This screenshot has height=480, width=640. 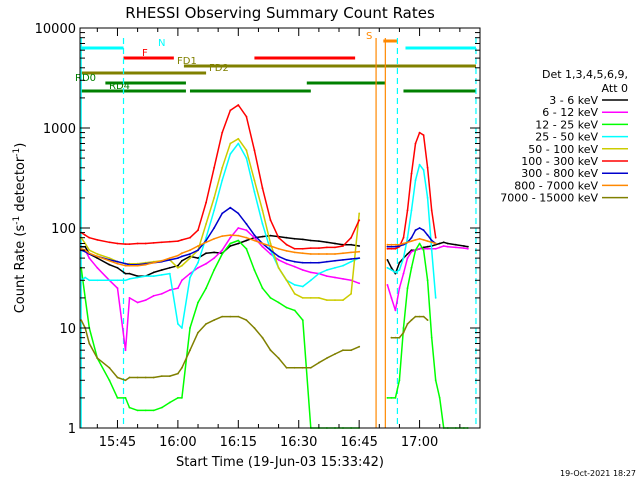 What do you see at coordinates (566, 124) in the screenshot?
I see `legend-label-12-25-kev: 12 - 25 keV` at bounding box center [566, 124].